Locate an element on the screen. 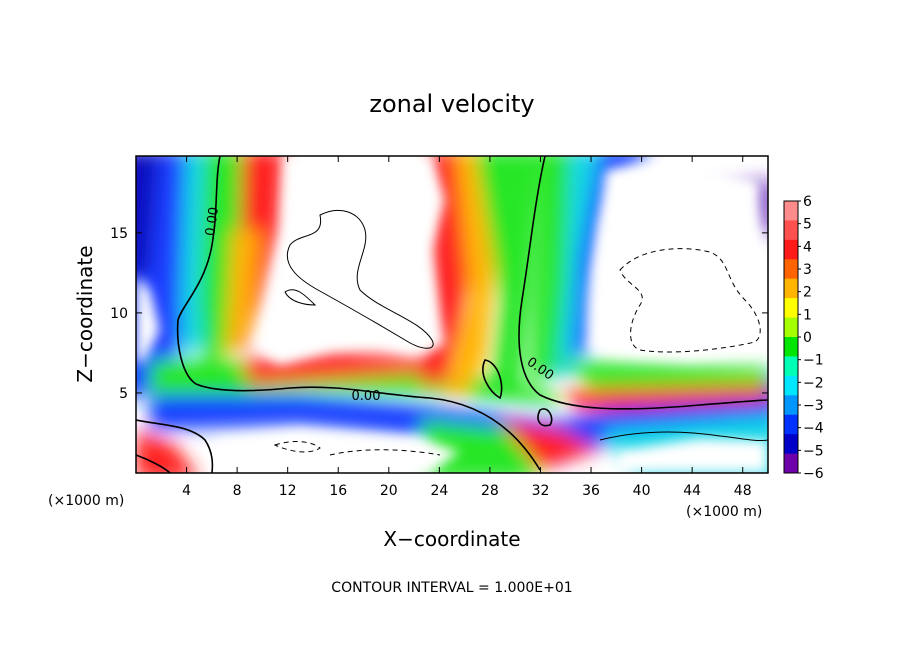 The height and width of the screenshot is (654, 904). x-unit-note: (×1000 m) is located at coordinates (724, 512).